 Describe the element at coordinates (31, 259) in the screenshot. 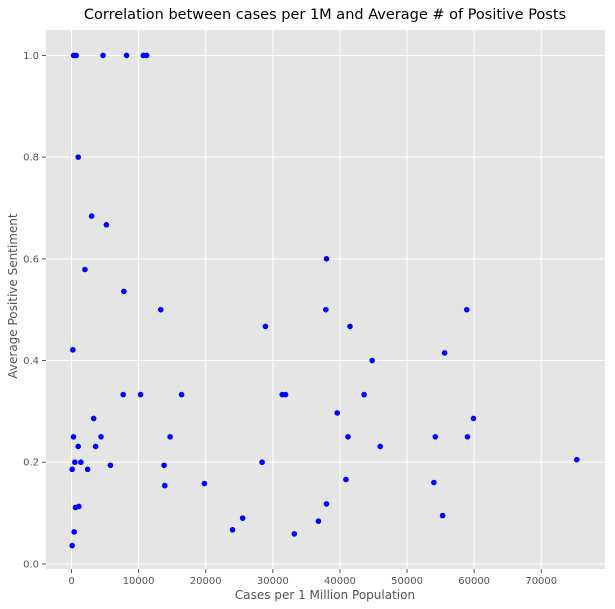

I see `y-tick-label: 0.6` at that location.